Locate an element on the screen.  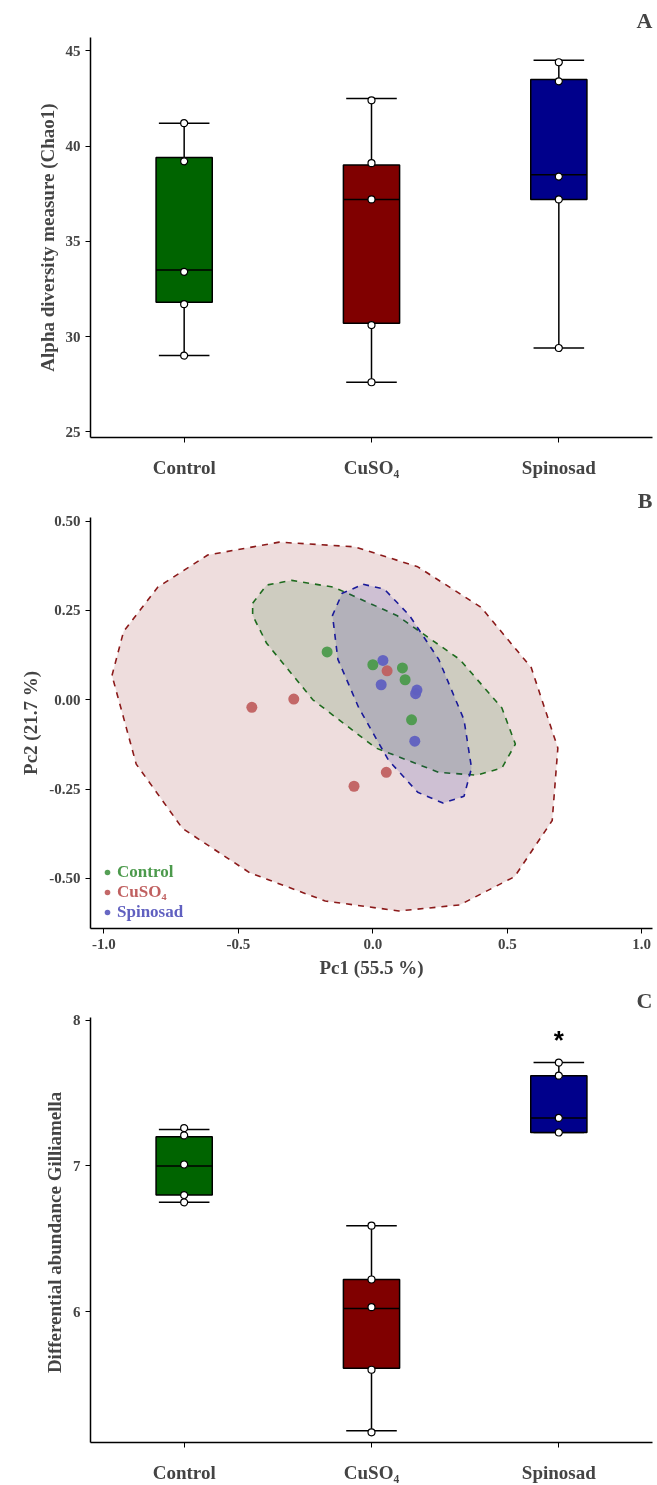
y-tick-label: 30 is located at coordinates (73, 336).